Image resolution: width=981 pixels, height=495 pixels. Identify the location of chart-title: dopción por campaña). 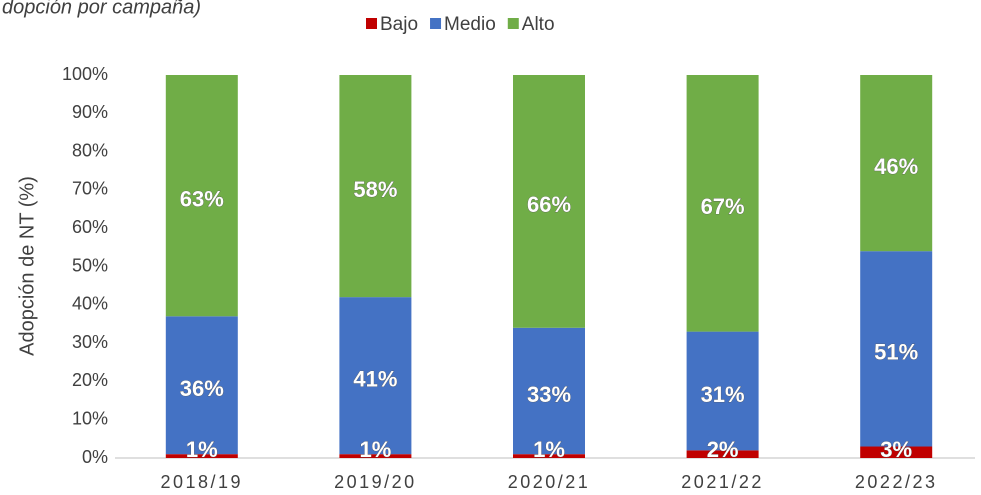
(101, 9).